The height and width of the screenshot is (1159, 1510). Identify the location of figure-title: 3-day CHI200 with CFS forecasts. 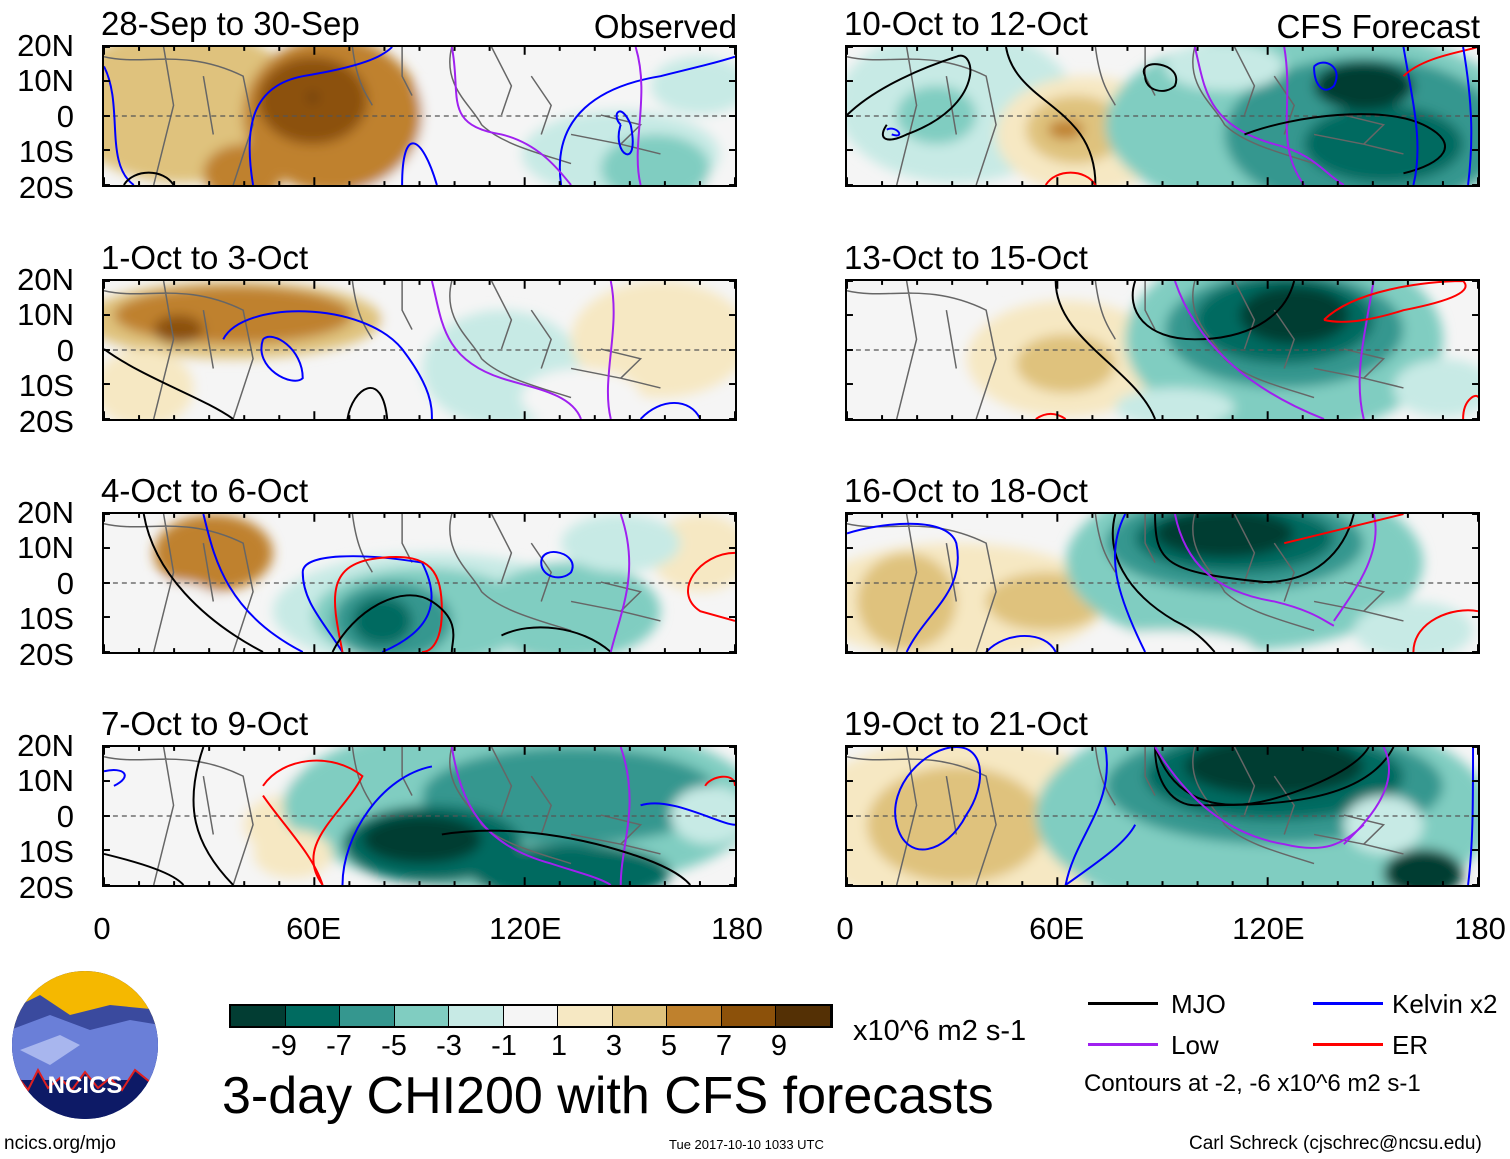
(608, 1096).